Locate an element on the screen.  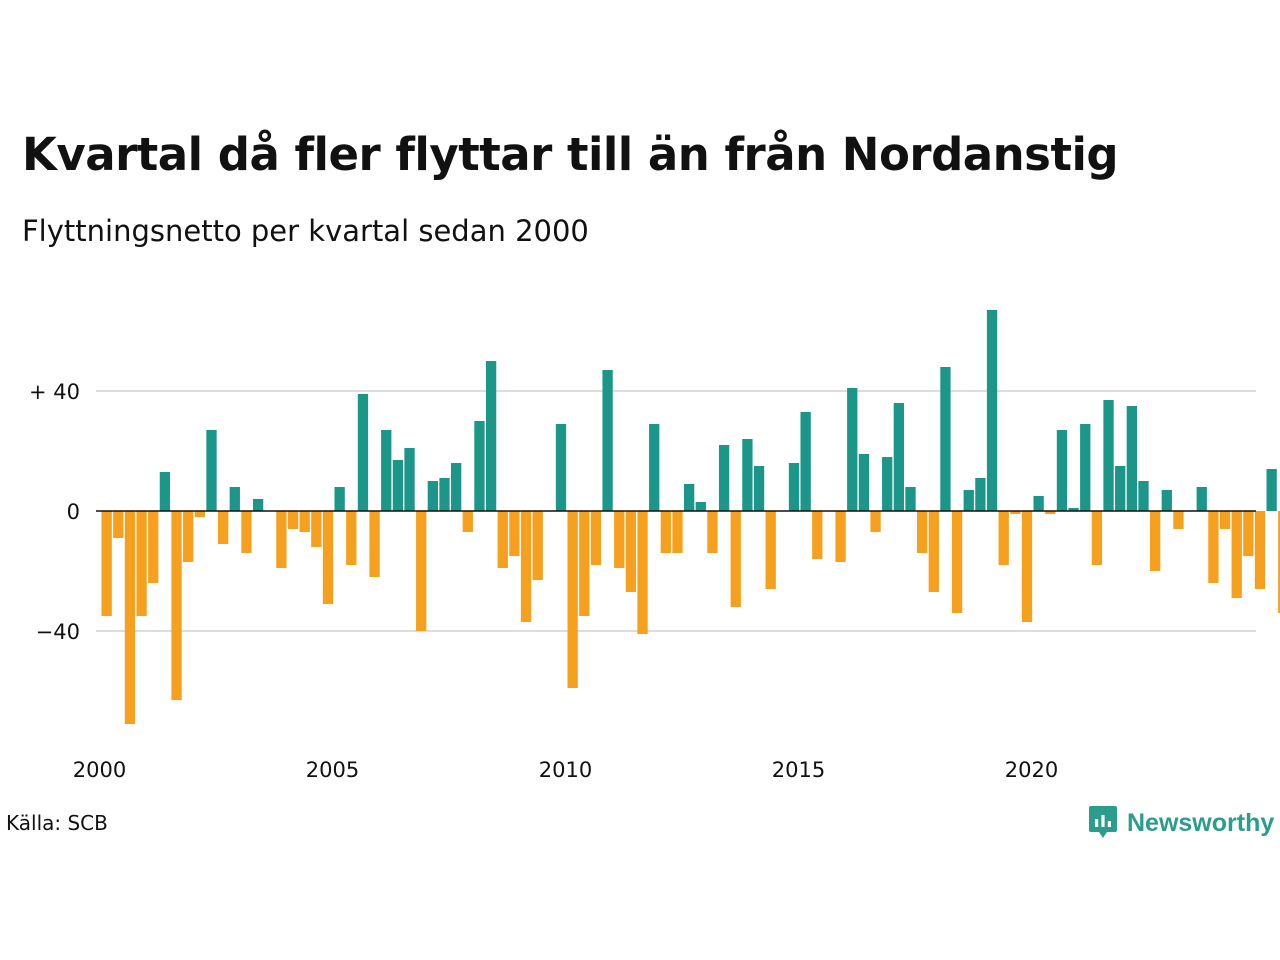
y-tick-label: 0 is located at coordinates (73, 512).